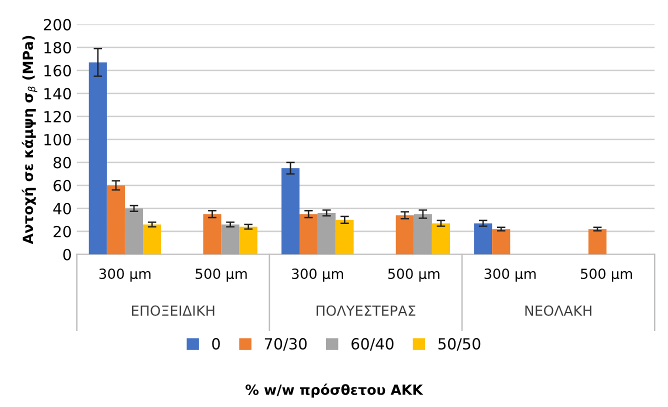 This screenshot has height=407, width=668. Describe the element at coordinates (459, 344) in the screenshot. I see `legend-label: 50/50` at that location.